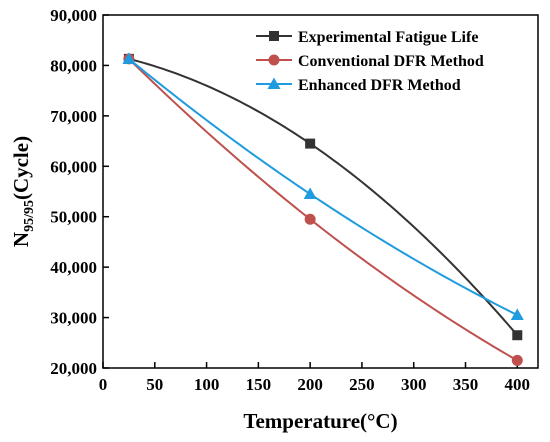 This screenshot has width=550, height=442. What do you see at coordinates (388, 37) in the screenshot?
I see `legend-label: Experimental Fatigue Life` at bounding box center [388, 37].